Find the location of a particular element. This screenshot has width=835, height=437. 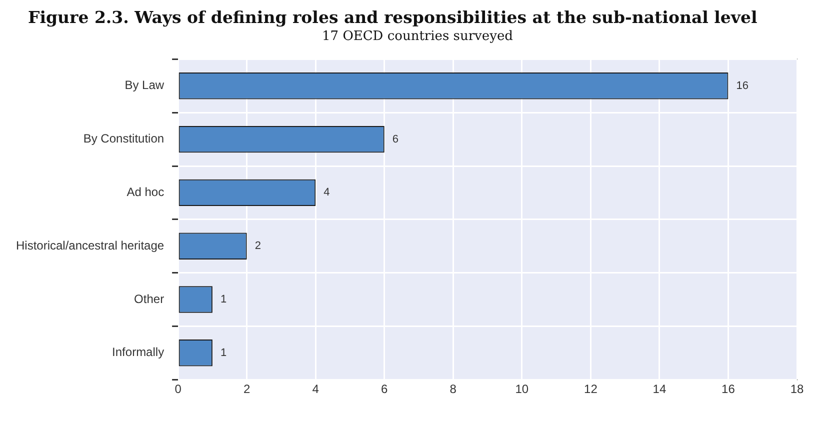

data-label: 6 is located at coordinates (395, 139).